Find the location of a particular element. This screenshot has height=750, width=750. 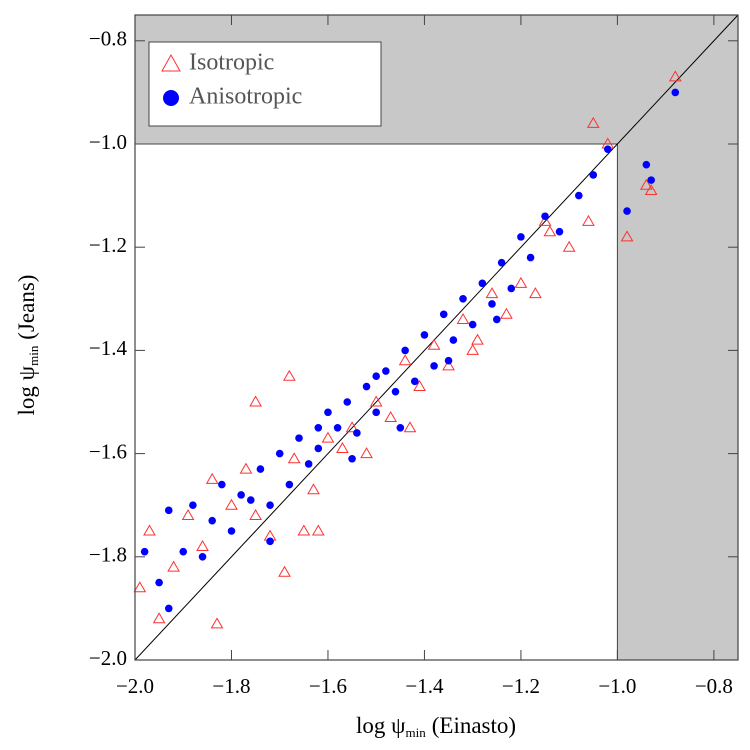

y-tick-label: −1.8 is located at coordinates (108, 555).